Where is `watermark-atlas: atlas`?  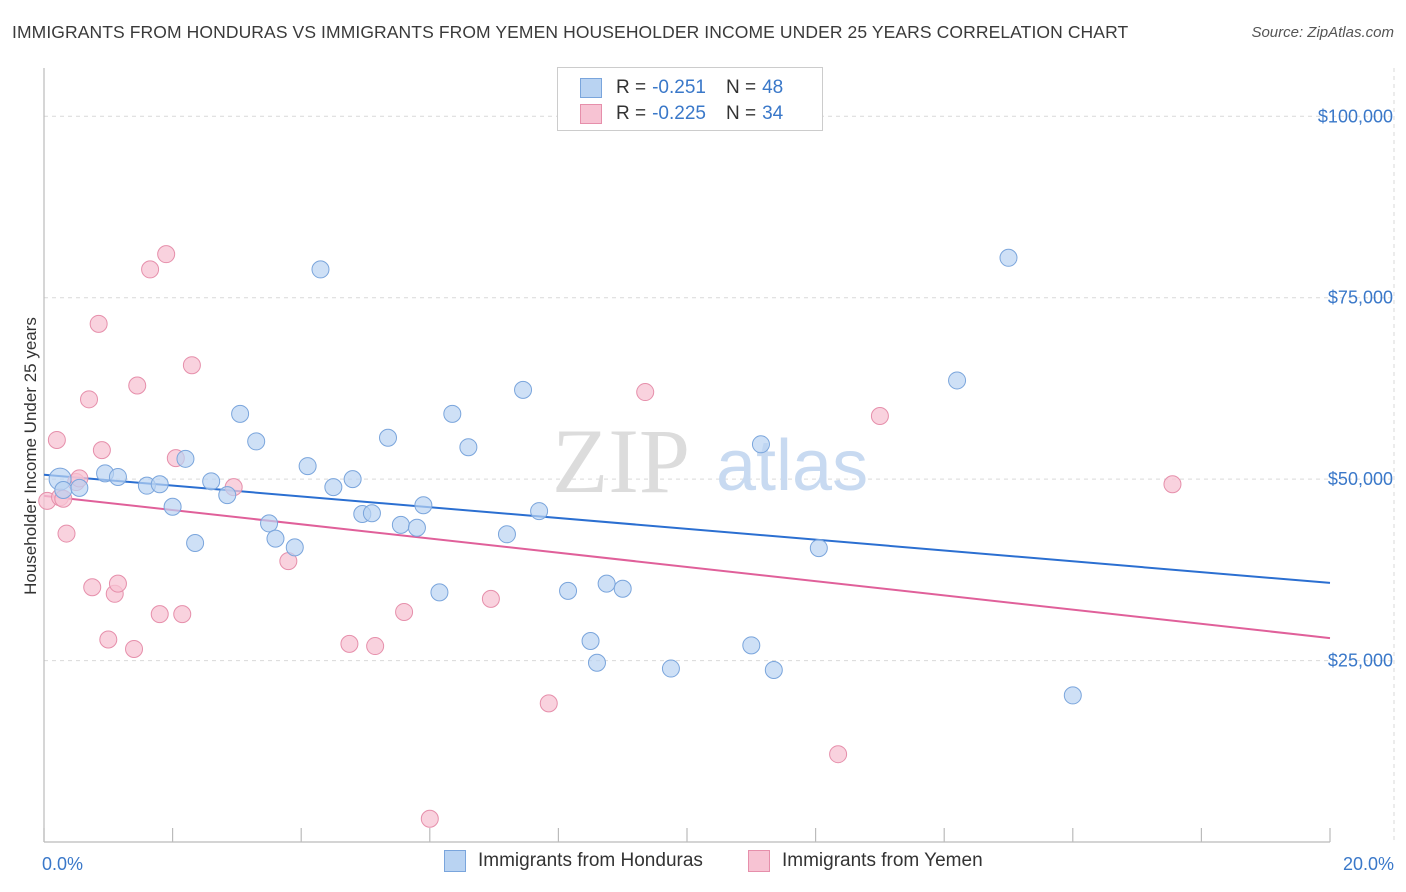
watermark-atlas: atlas is located at coordinates (792, 466).